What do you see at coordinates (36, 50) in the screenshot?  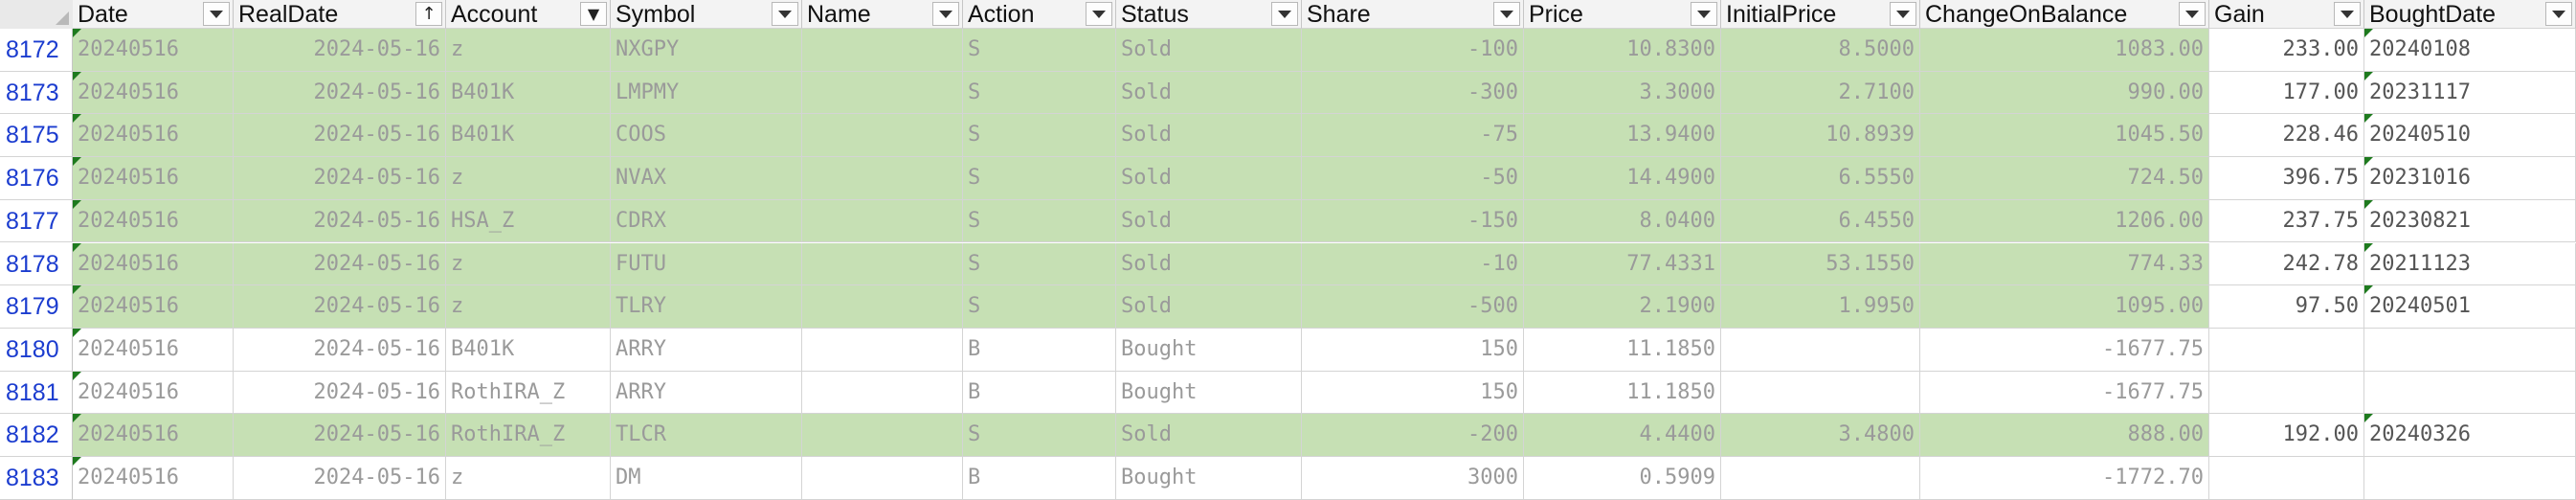 I see `row-number: 8172` at bounding box center [36, 50].